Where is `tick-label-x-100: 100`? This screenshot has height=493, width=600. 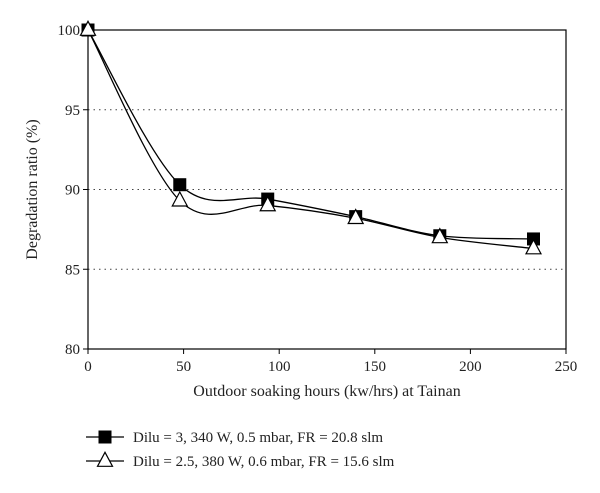 tick-label-x-100: 100 is located at coordinates (279, 367).